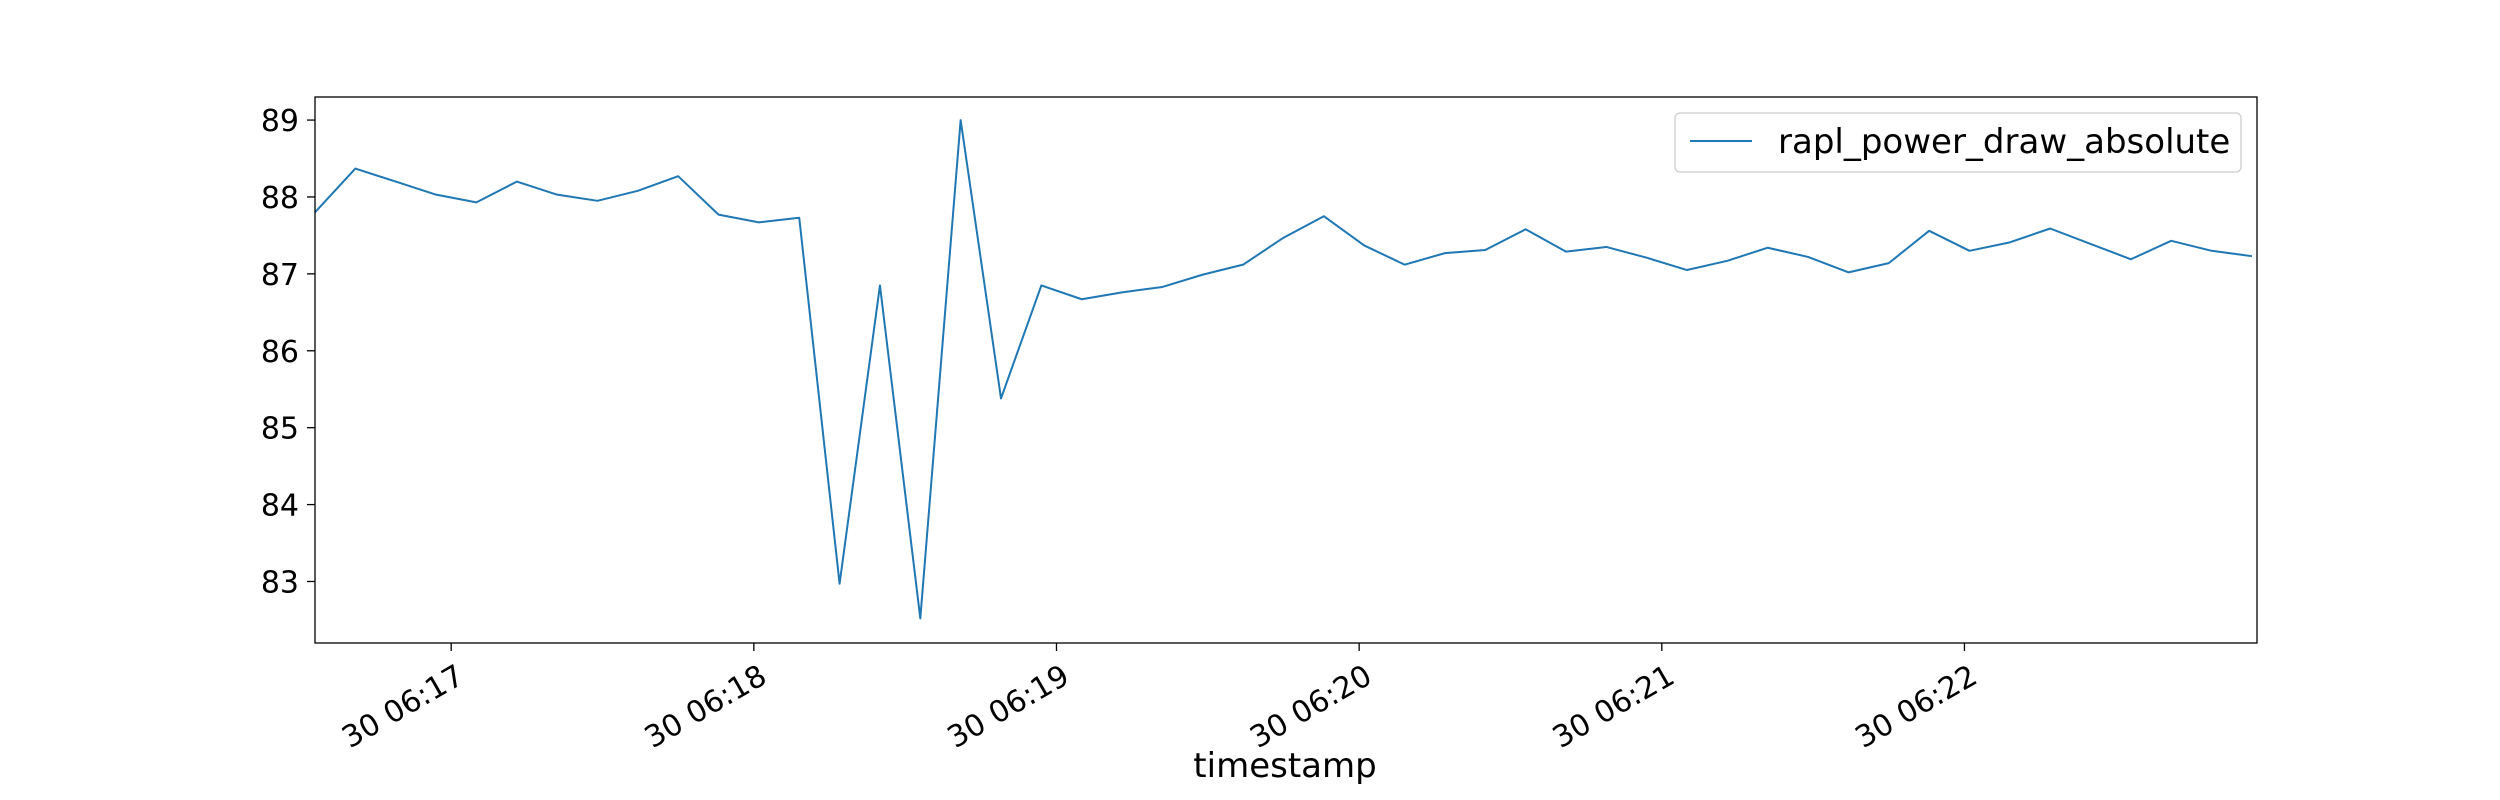 This screenshot has width=2500, height=800. Describe the element at coordinates (280, 429) in the screenshot. I see `y-tick-label: 85` at that location.